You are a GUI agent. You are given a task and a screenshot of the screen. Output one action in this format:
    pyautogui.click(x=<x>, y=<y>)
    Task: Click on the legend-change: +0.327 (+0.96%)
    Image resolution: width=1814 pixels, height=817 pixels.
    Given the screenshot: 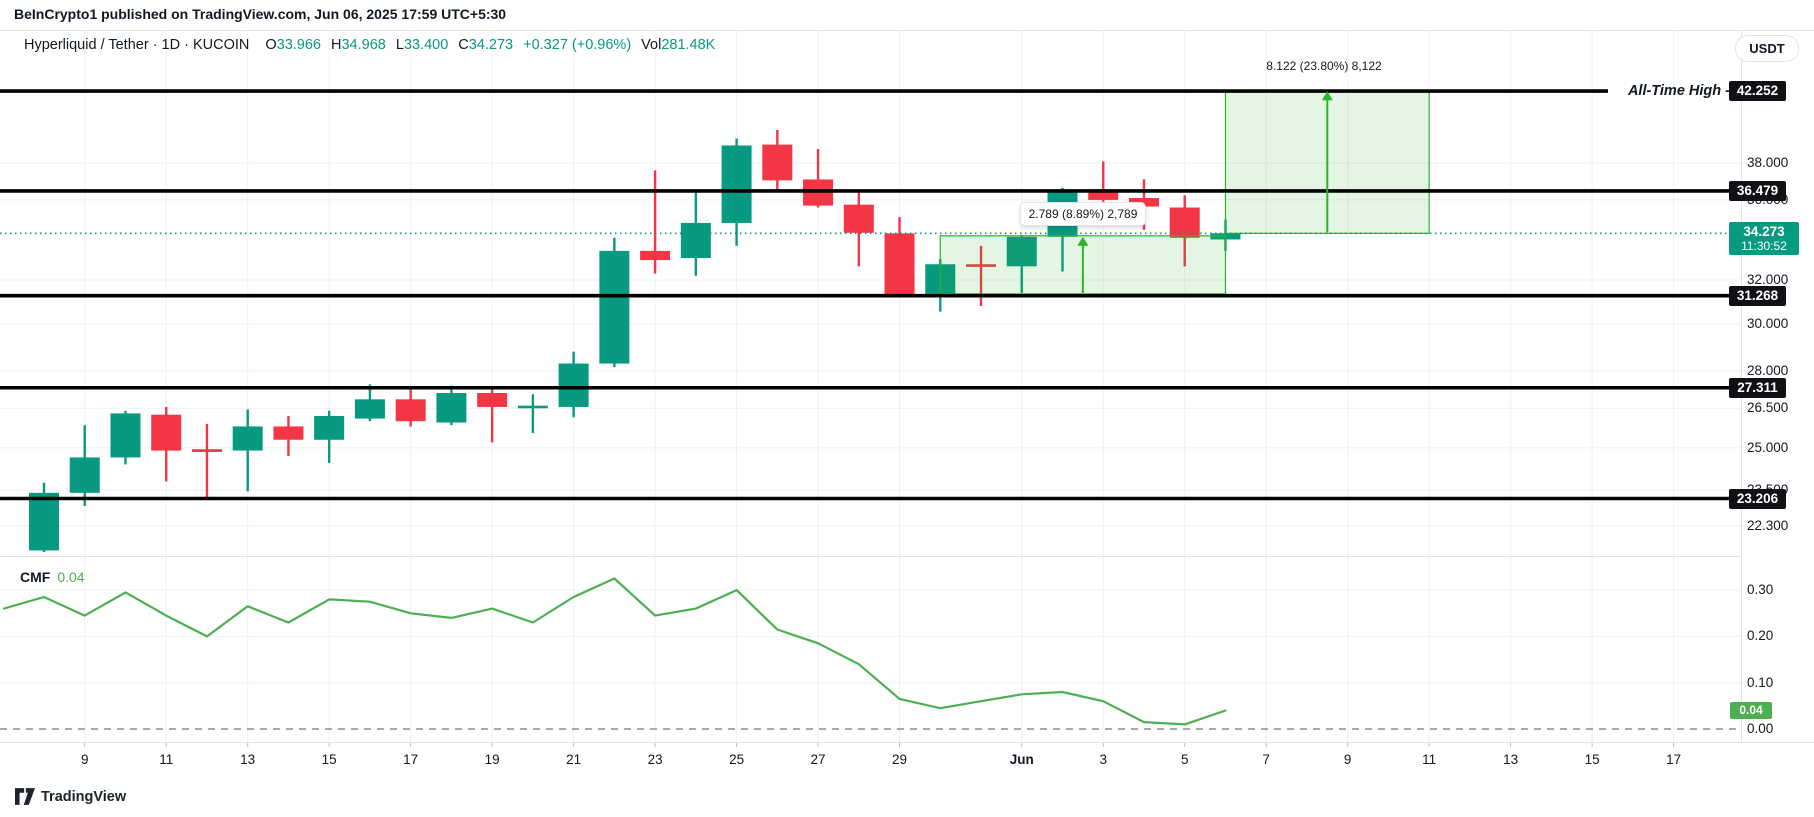 What is the action you would take?
    pyautogui.click(x=577, y=45)
    